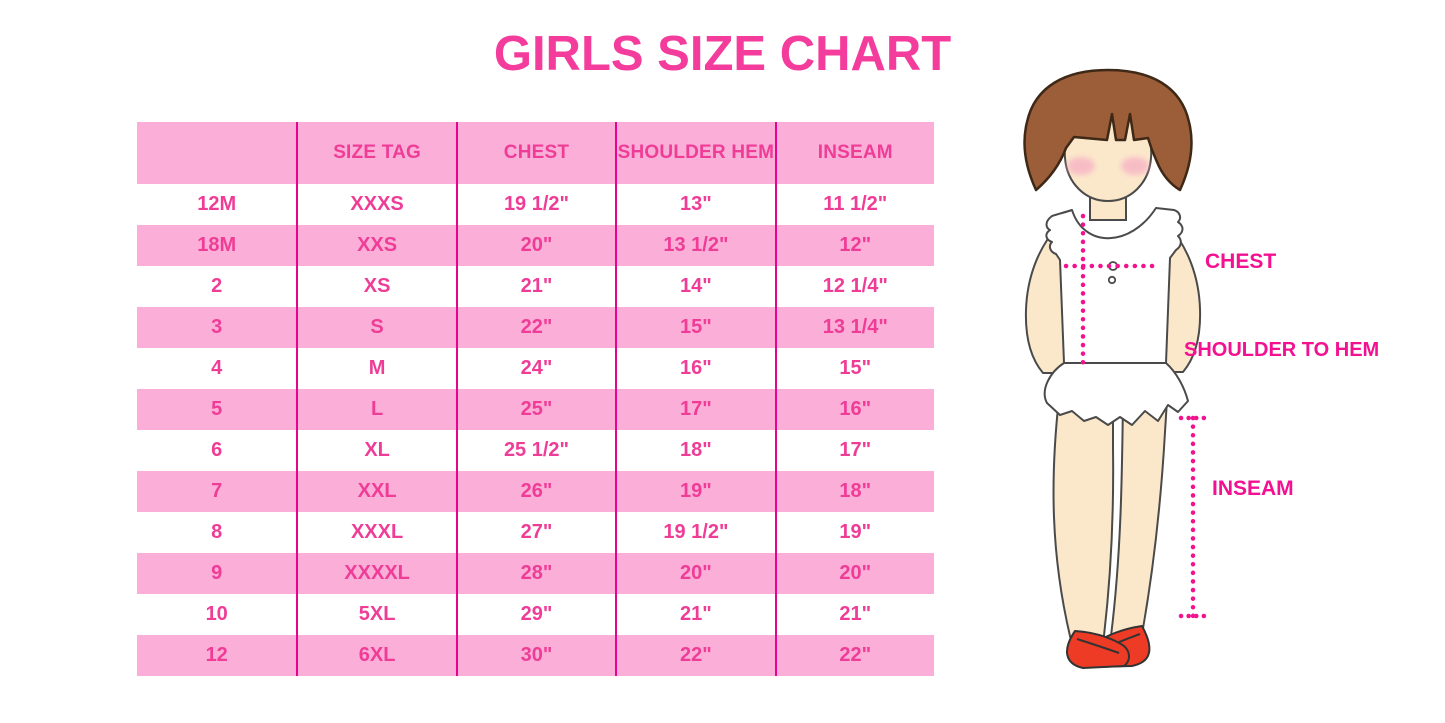 Image resolution: width=1445 pixels, height=723 pixels. What do you see at coordinates (217, 368) in the screenshot?
I see `table-cell: 4` at bounding box center [217, 368].